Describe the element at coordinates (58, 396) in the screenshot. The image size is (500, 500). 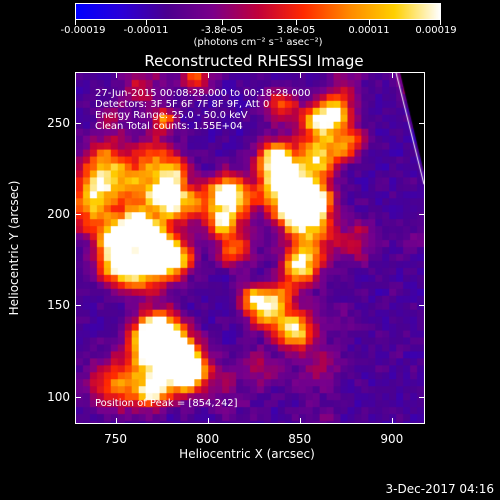
I see `y-tick-label: 100` at that location.